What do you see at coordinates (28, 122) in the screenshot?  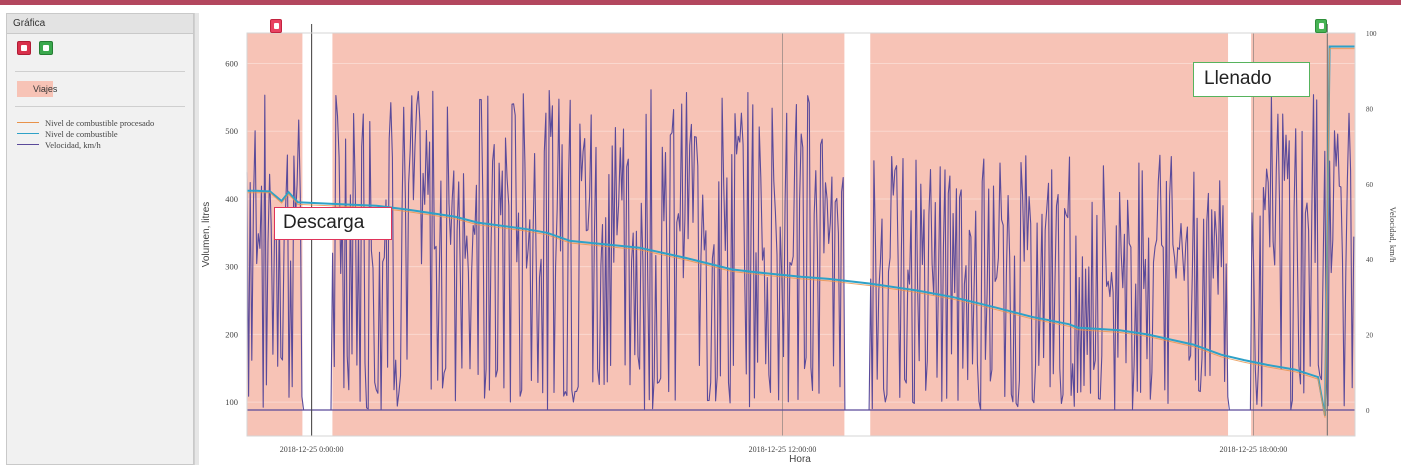 I see `legend-line-fuel-processed` at bounding box center [28, 122].